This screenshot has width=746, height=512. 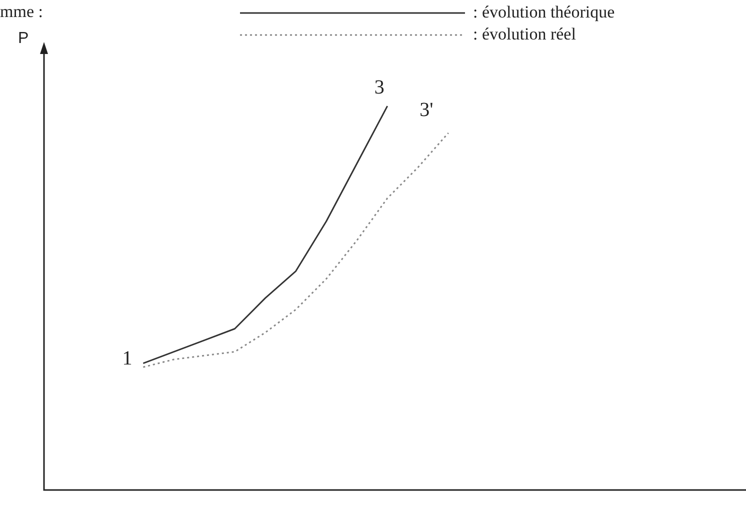 What do you see at coordinates (23, 39) in the screenshot?
I see `text: P` at bounding box center [23, 39].